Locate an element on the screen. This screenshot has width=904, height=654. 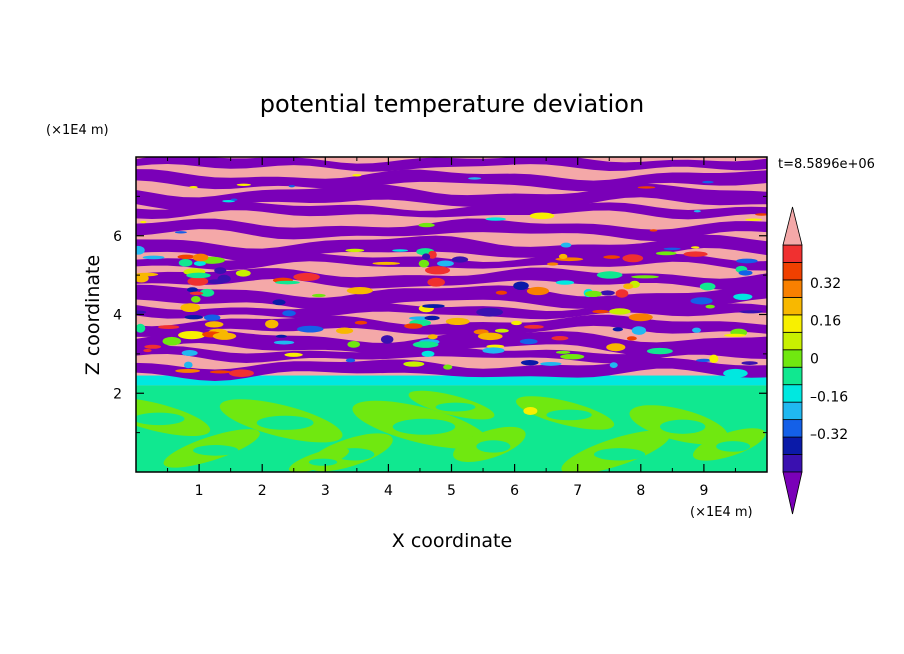
time-label: t=8.5896e+06 is located at coordinates (826, 164).